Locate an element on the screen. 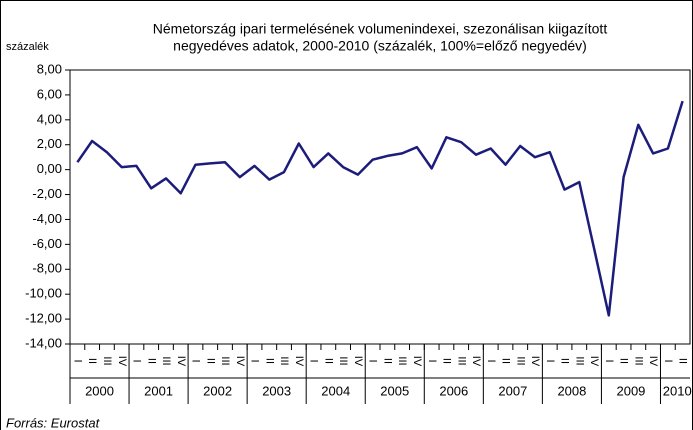  year-label: 2005 is located at coordinates (394, 390).